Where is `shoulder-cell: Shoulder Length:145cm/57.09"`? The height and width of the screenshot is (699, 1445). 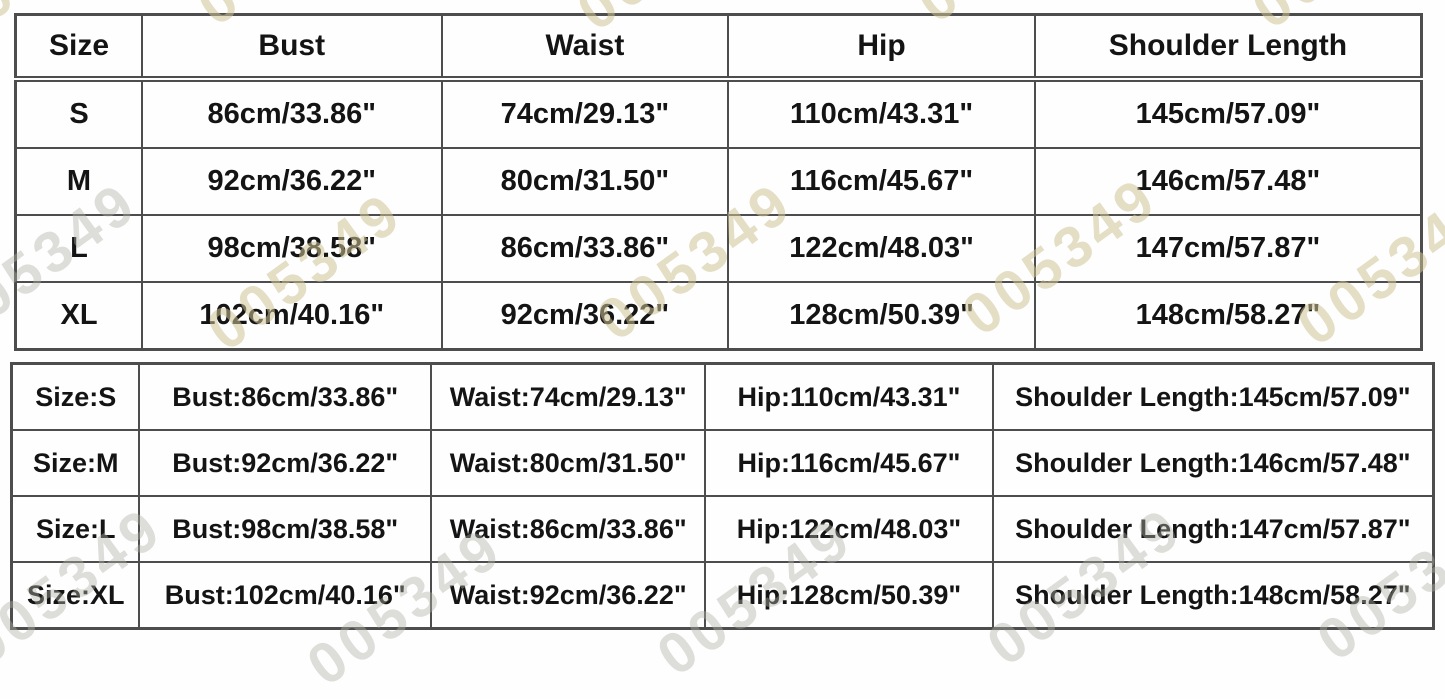 shoulder-cell: Shoulder Length:145cm/57.09" is located at coordinates (1213, 396).